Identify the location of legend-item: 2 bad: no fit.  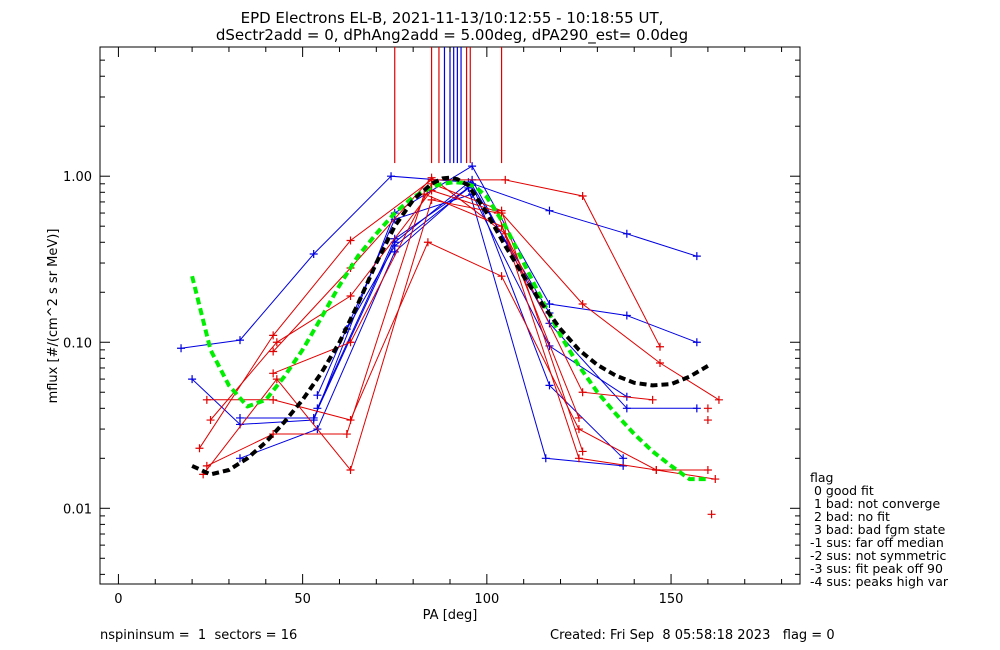
(850, 516).